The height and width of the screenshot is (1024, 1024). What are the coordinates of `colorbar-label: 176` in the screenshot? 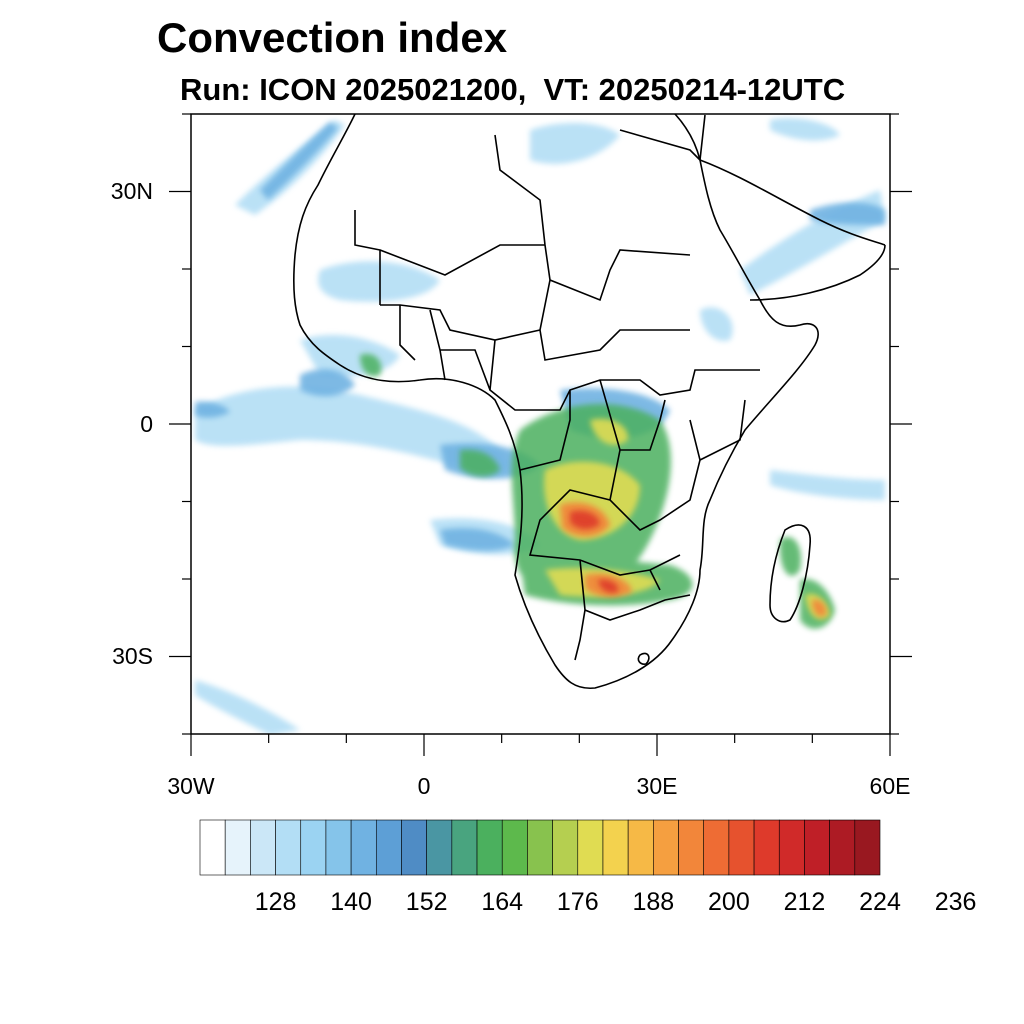 It's located at (577, 902).